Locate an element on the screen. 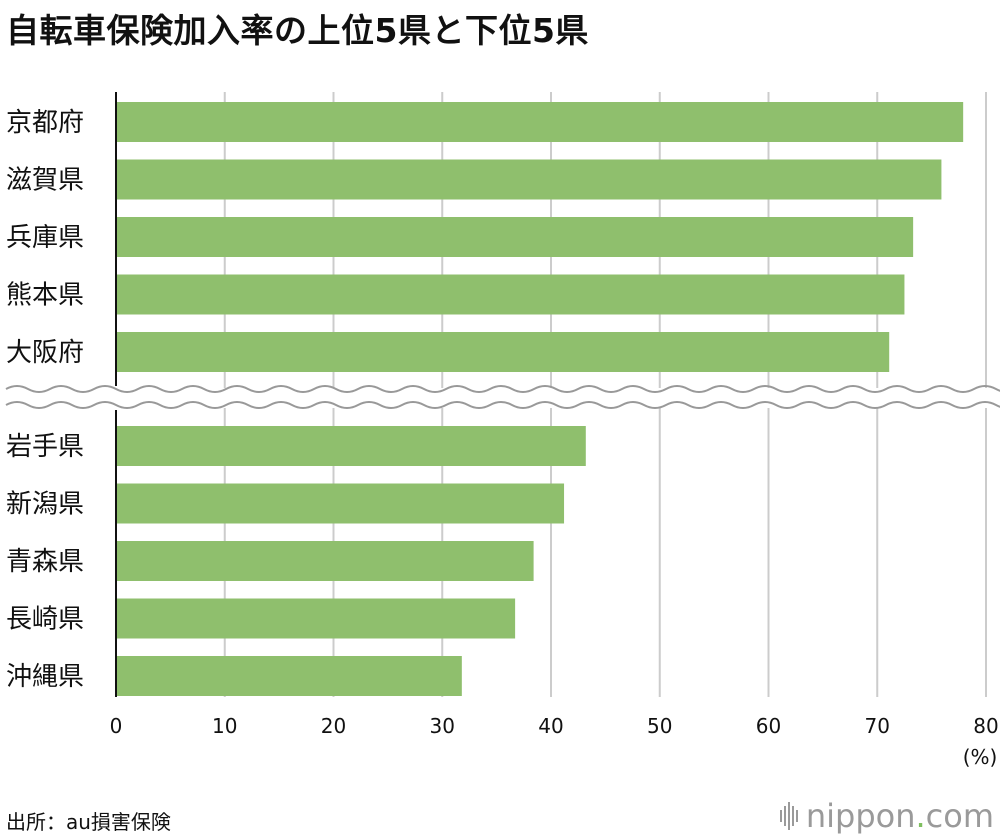 The width and height of the screenshot is (1000, 836). category-label: 熊本県 is located at coordinates (45, 296).